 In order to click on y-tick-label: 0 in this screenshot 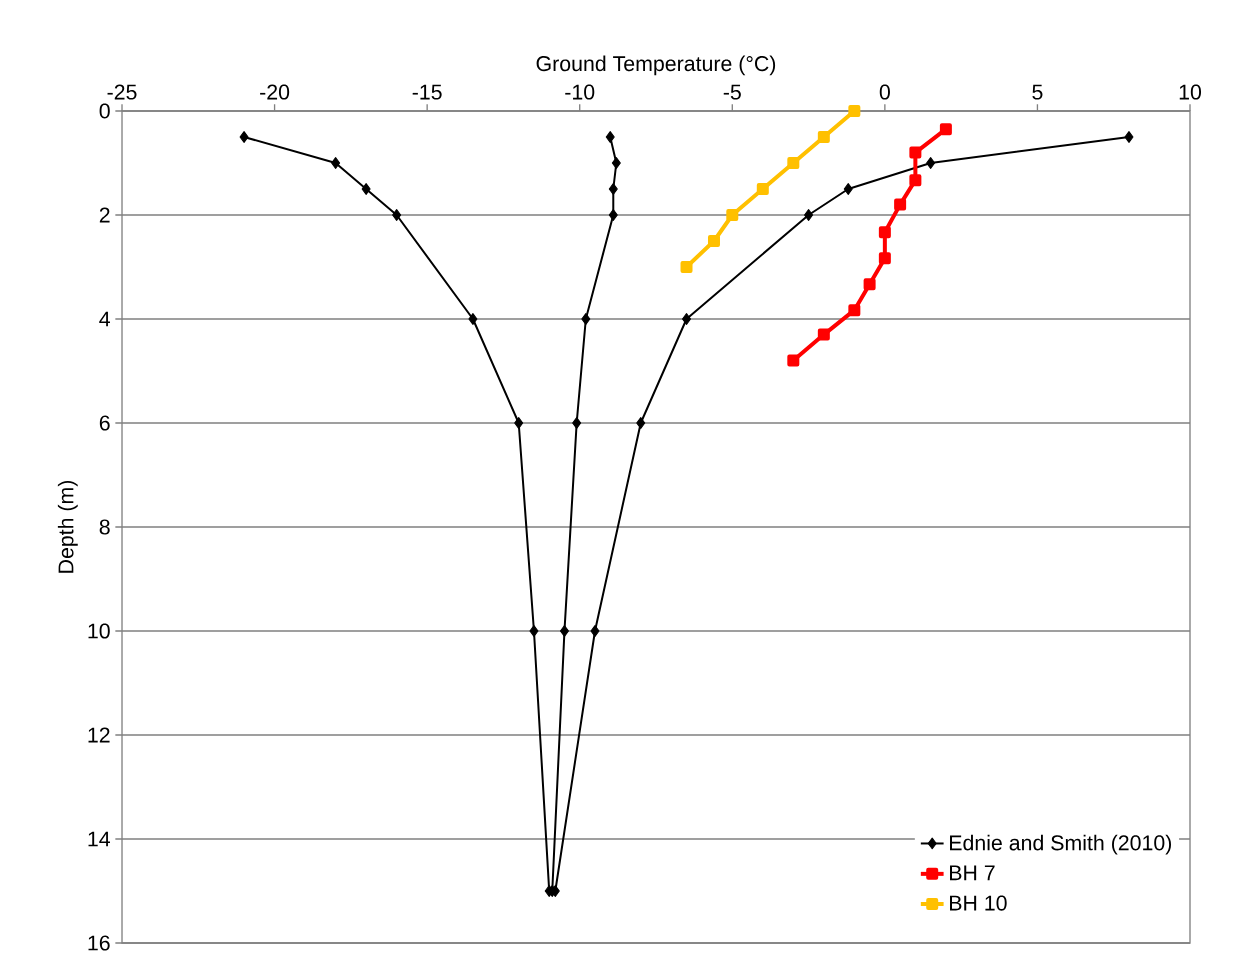, I will do `click(104, 111)`.